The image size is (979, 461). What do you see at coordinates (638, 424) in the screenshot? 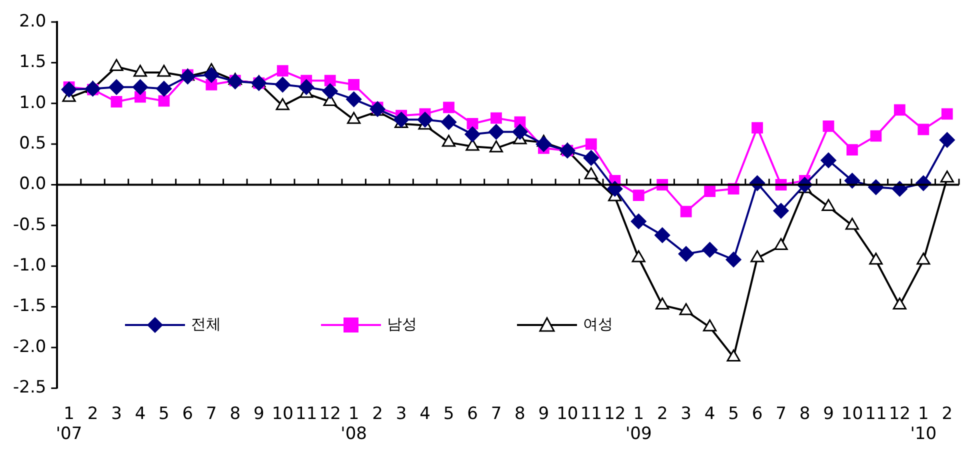
I see `x-tick-label: 1 '09` at bounding box center [638, 424].